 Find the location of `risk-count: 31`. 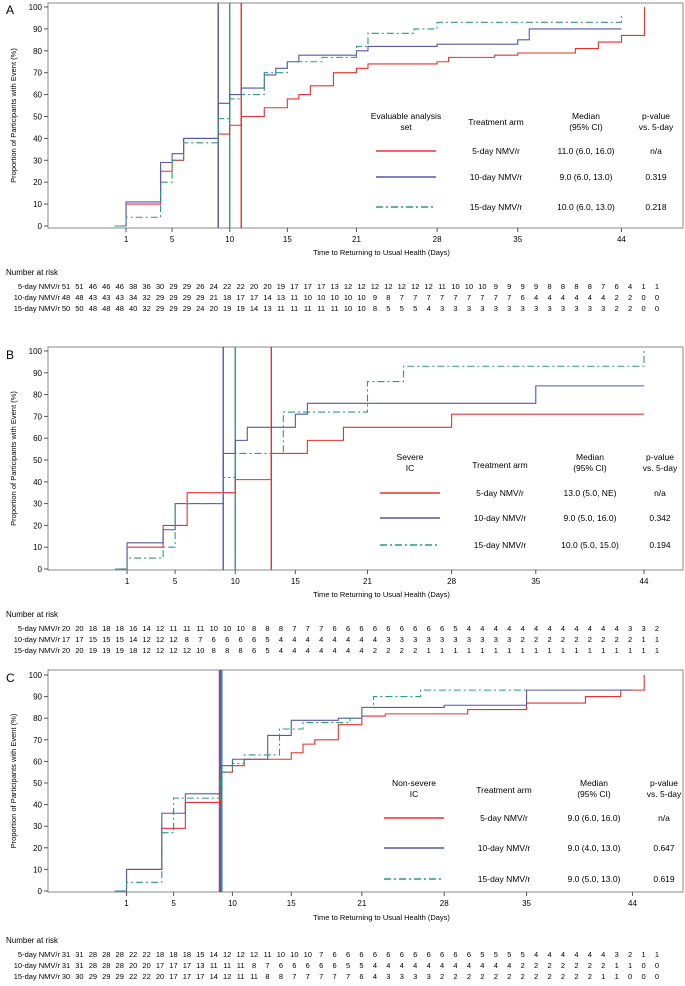

risk-count: 31 is located at coordinates (66, 954).